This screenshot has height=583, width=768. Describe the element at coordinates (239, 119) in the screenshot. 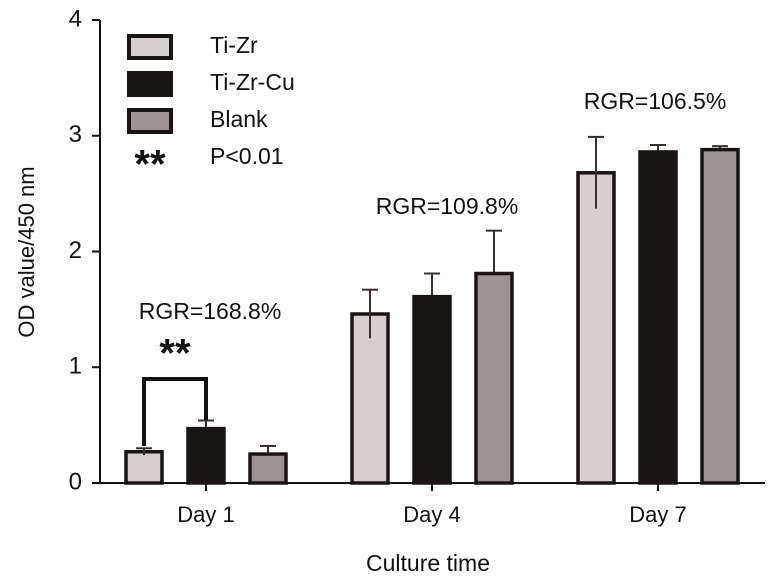

I see `legend-label: Blank` at that location.